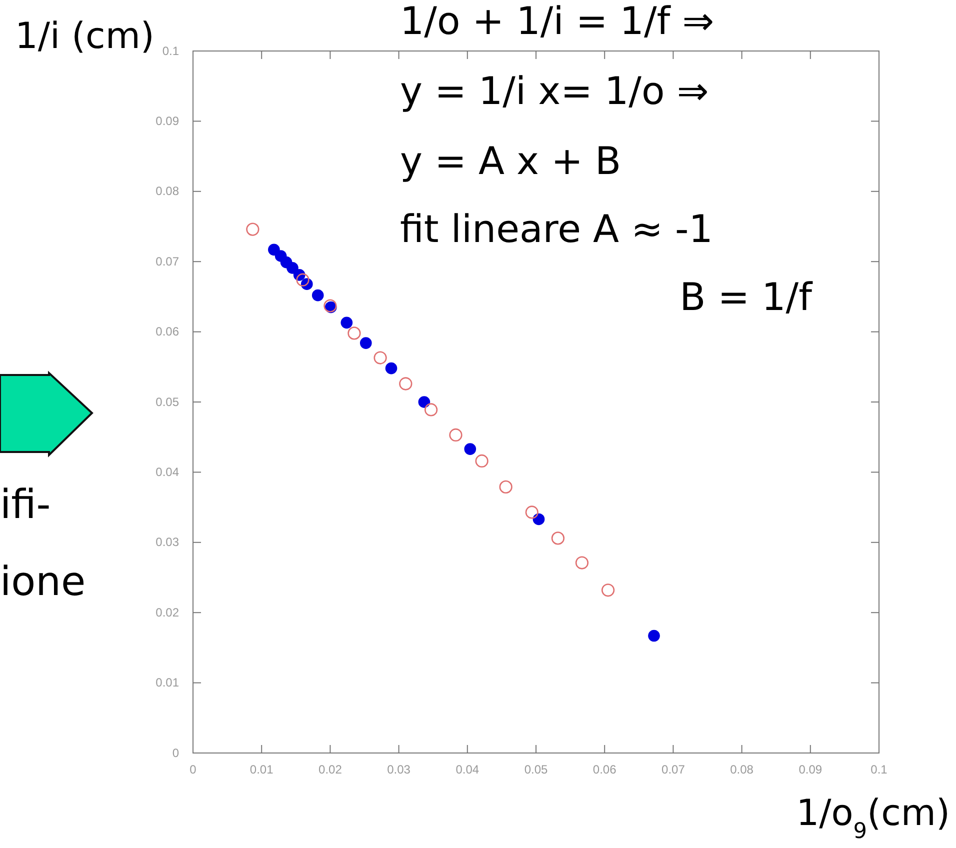 This screenshot has height=848, width=956. I want to click on x-tick-label: 0, so click(193, 769).